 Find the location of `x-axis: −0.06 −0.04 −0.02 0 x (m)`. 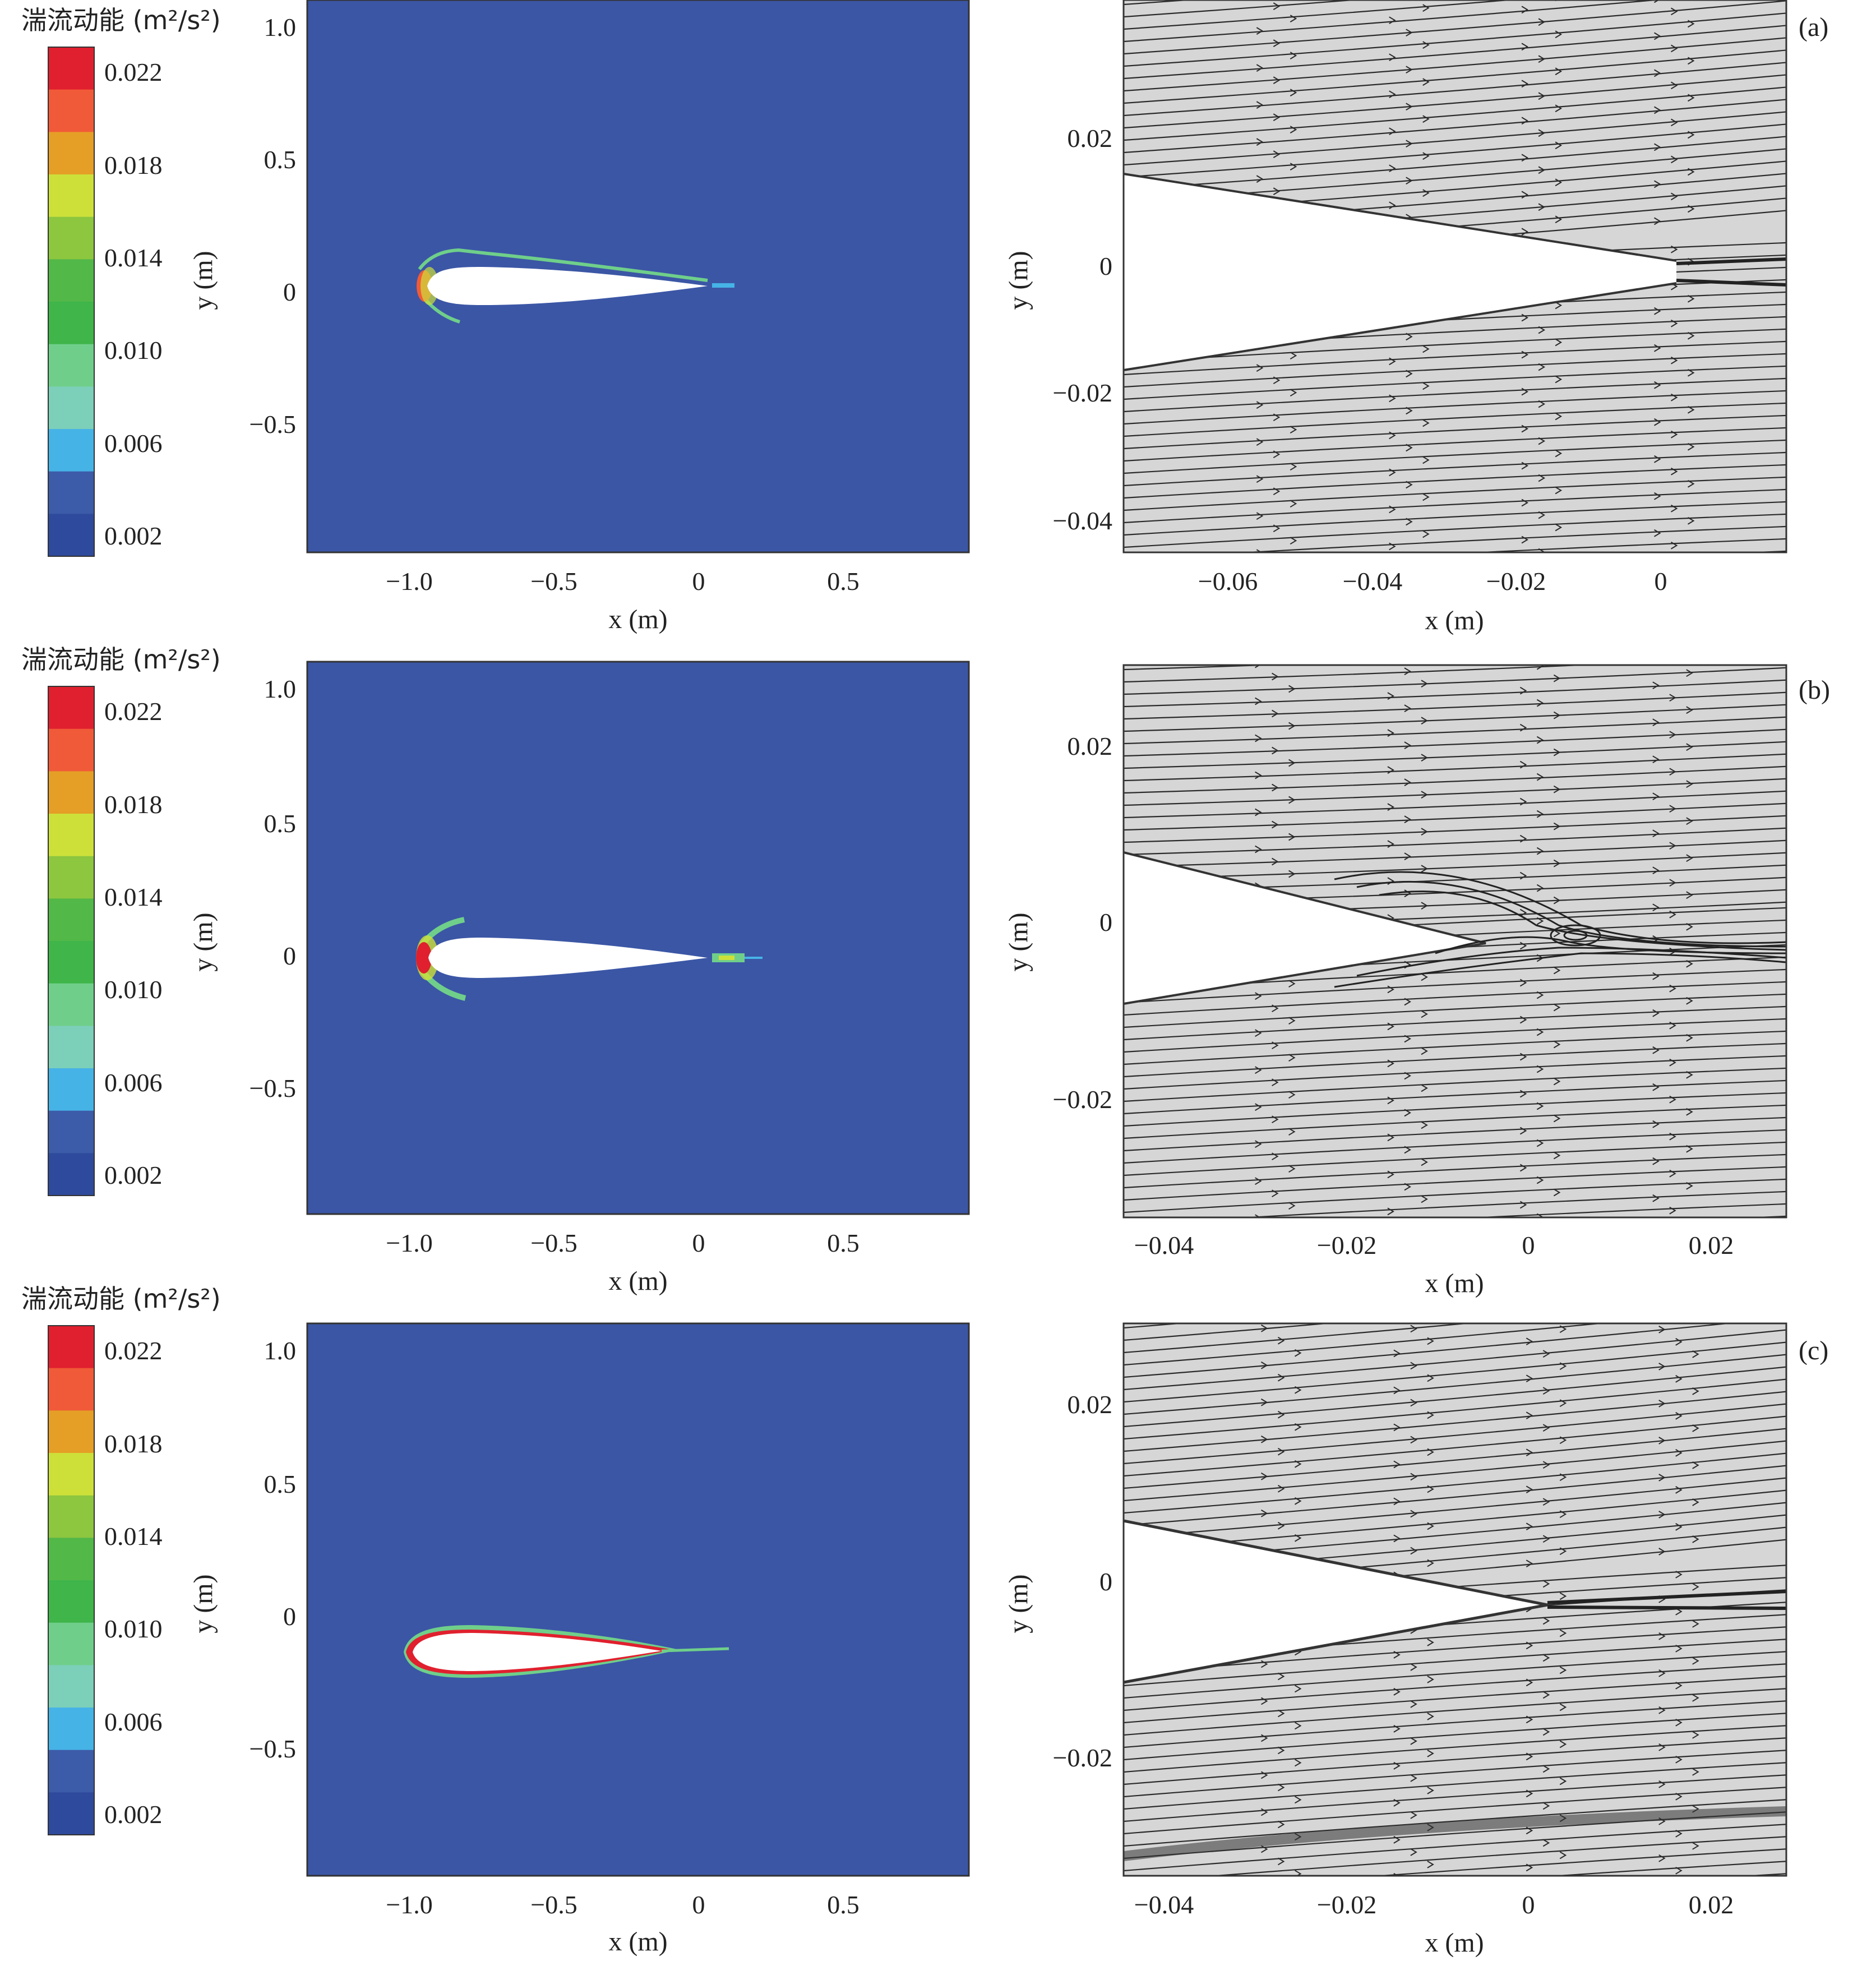

x-axis: −0.06 −0.04 −0.02 0 x (m) is located at coordinates (1432, 601).